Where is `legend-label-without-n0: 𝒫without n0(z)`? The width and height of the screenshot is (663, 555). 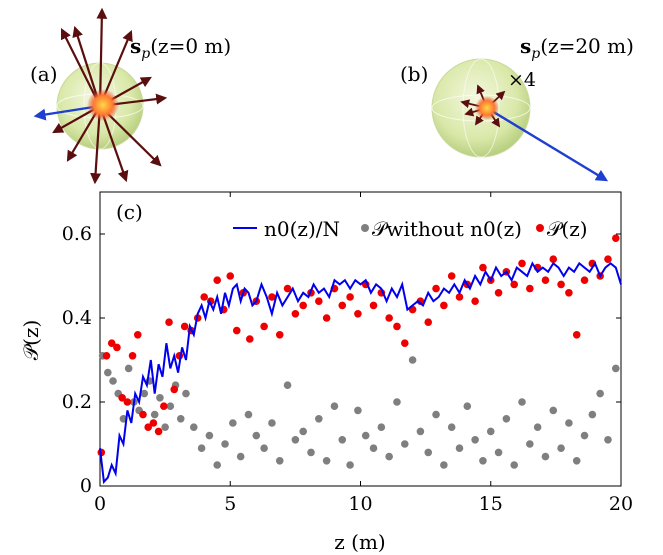
legend-label-without-n0: 𝒫without n0(z) is located at coordinates (447, 229).